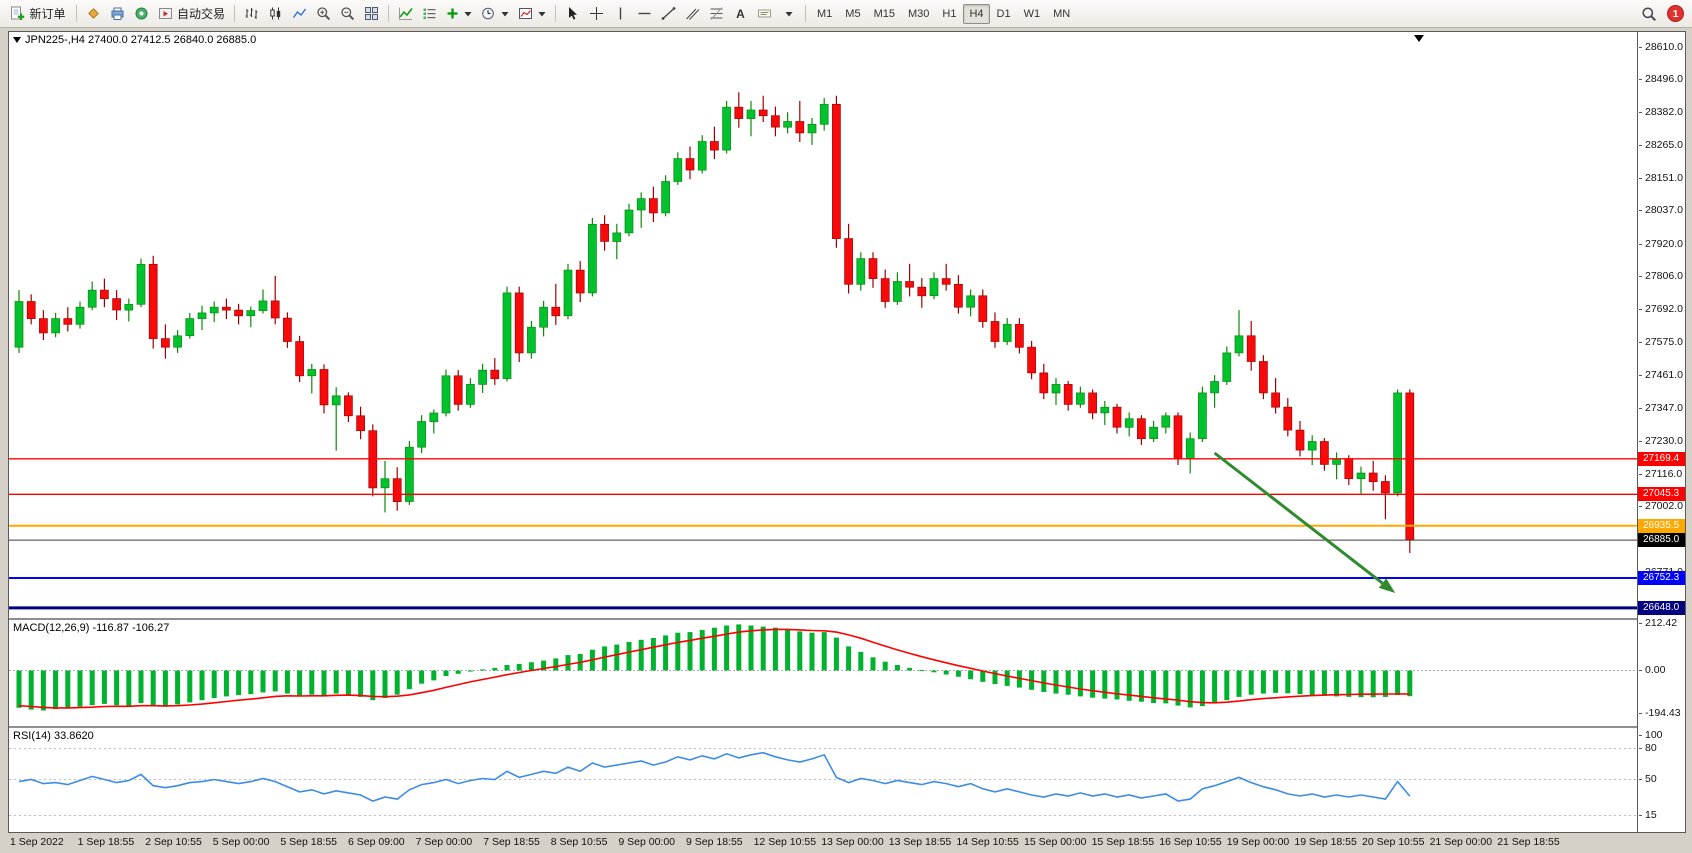  I want to click on notification-badge: 1, so click(1675, 13).